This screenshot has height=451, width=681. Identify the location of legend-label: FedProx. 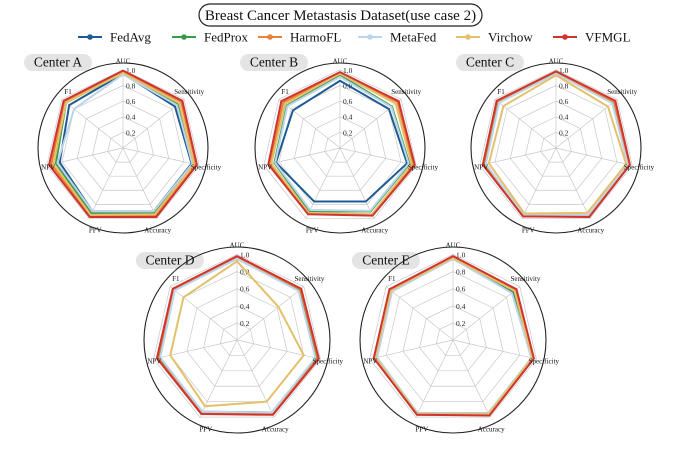
(226, 37).